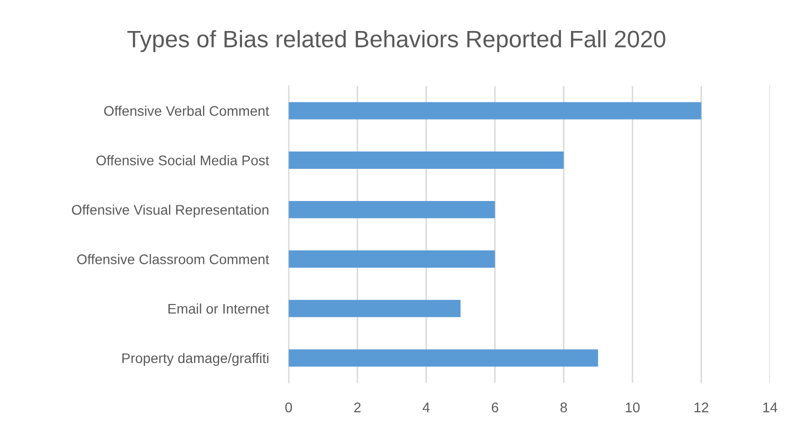 The height and width of the screenshot is (430, 793). What do you see at coordinates (288, 407) in the screenshot?
I see `x-tick-label: 0` at bounding box center [288, 407].